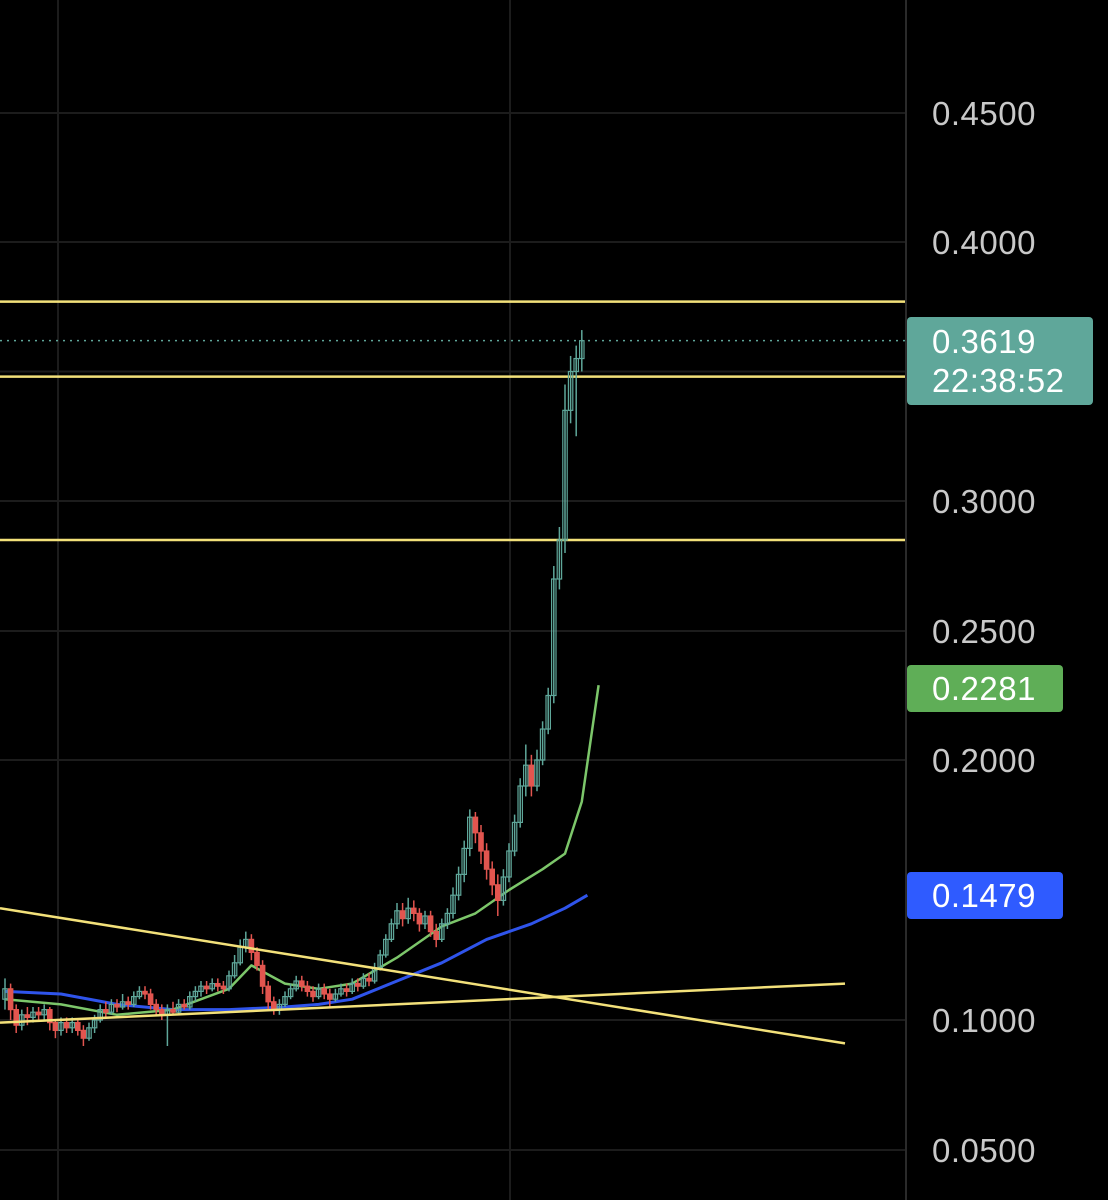 This screenshot has height=1200, width=1108. I want to click on ma-slow-value: 0.1479, so click(984, 895).